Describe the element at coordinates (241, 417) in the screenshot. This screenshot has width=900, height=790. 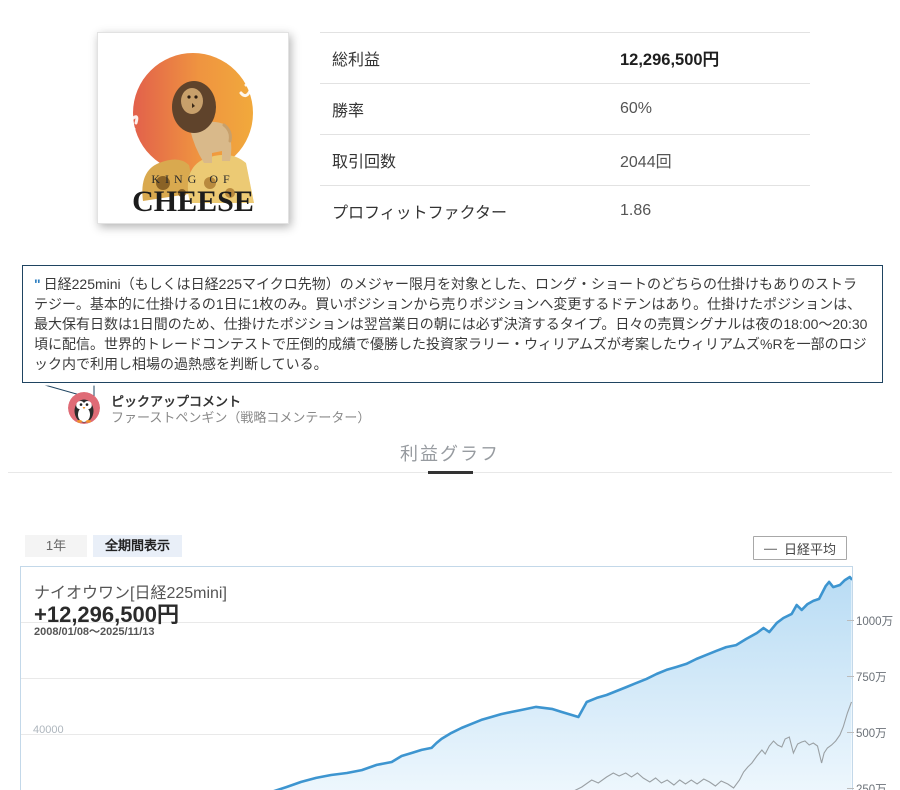
I see `commentator-name: ファーストペンギン（戦略コメンテーター）` at that location.